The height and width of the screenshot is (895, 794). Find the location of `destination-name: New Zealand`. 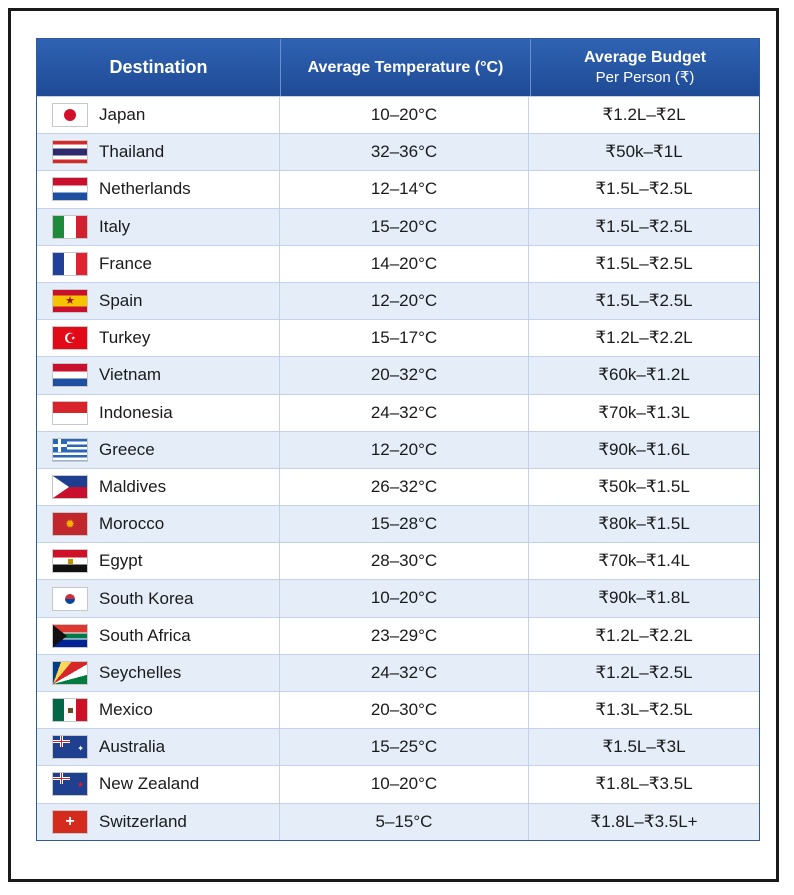

destination-name: New Zealand is located at coordinates (149, 784).